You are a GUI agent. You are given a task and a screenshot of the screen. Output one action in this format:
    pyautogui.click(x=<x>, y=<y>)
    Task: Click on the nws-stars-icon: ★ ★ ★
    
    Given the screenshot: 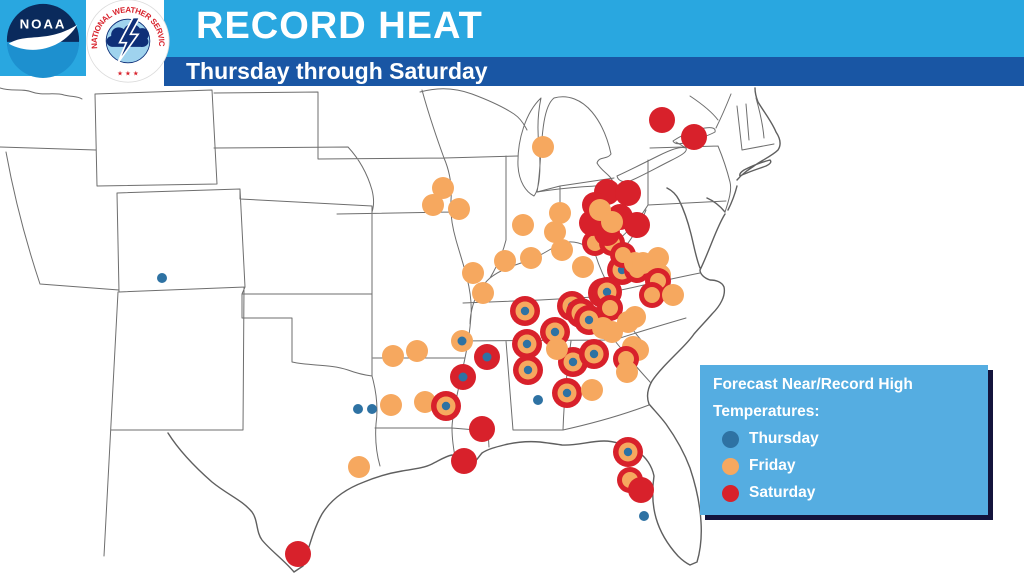 What is the action you would take?
    pyautogui.click(x=128, y=73)
    